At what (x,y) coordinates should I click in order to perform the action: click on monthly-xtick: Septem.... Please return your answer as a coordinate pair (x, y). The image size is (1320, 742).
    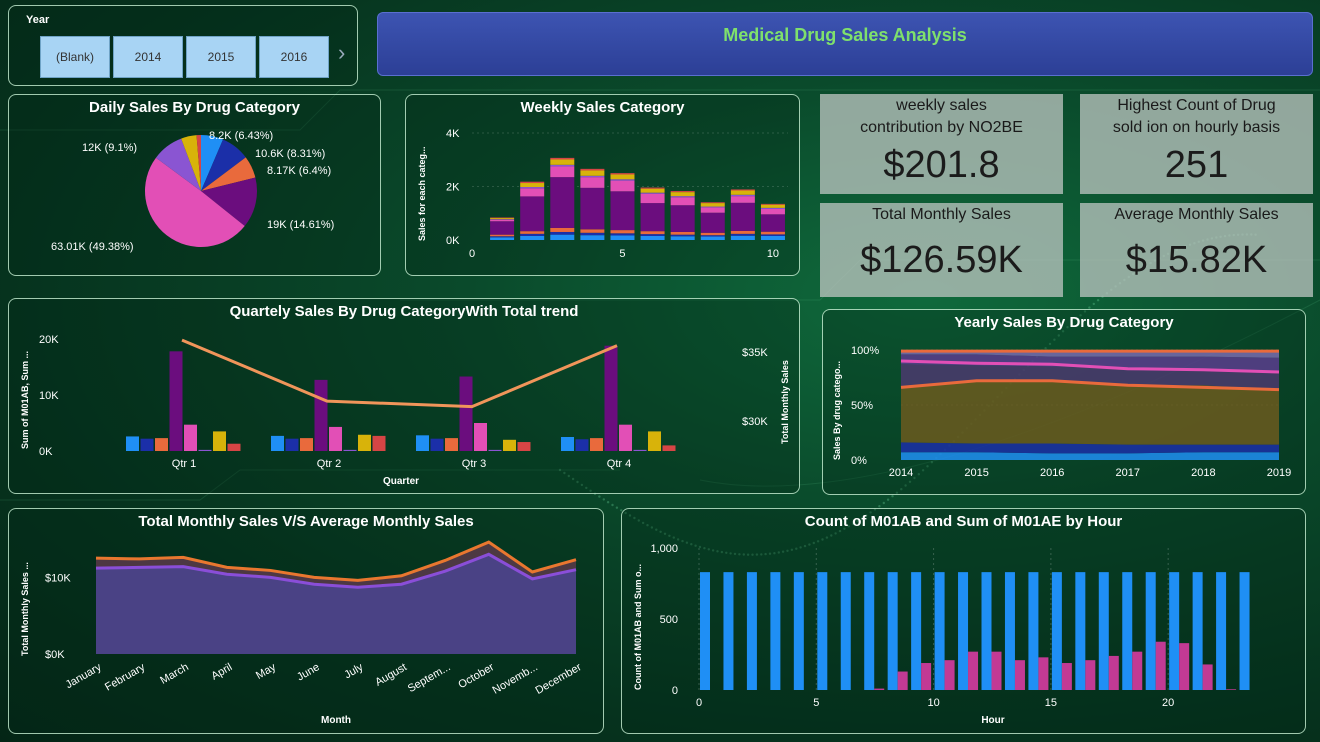
    Looking at the image, I should click on (429, 678).